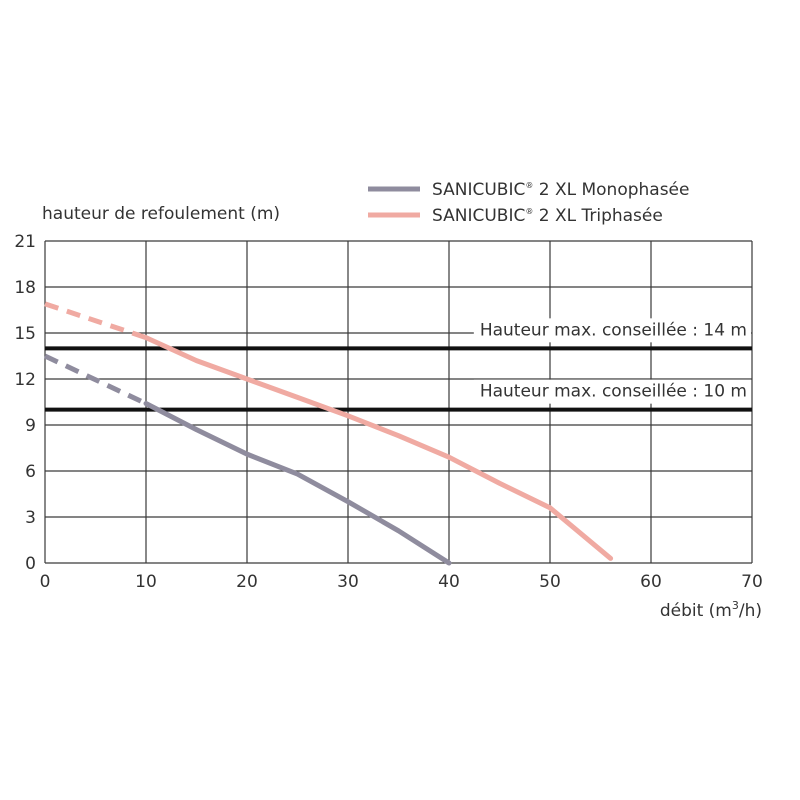 This screenshot has width=800, height=800. What do you see at coordinates (146, 582) in the screenshot?
I see `x-tick-label: 10` at bounding box center [146, 582].